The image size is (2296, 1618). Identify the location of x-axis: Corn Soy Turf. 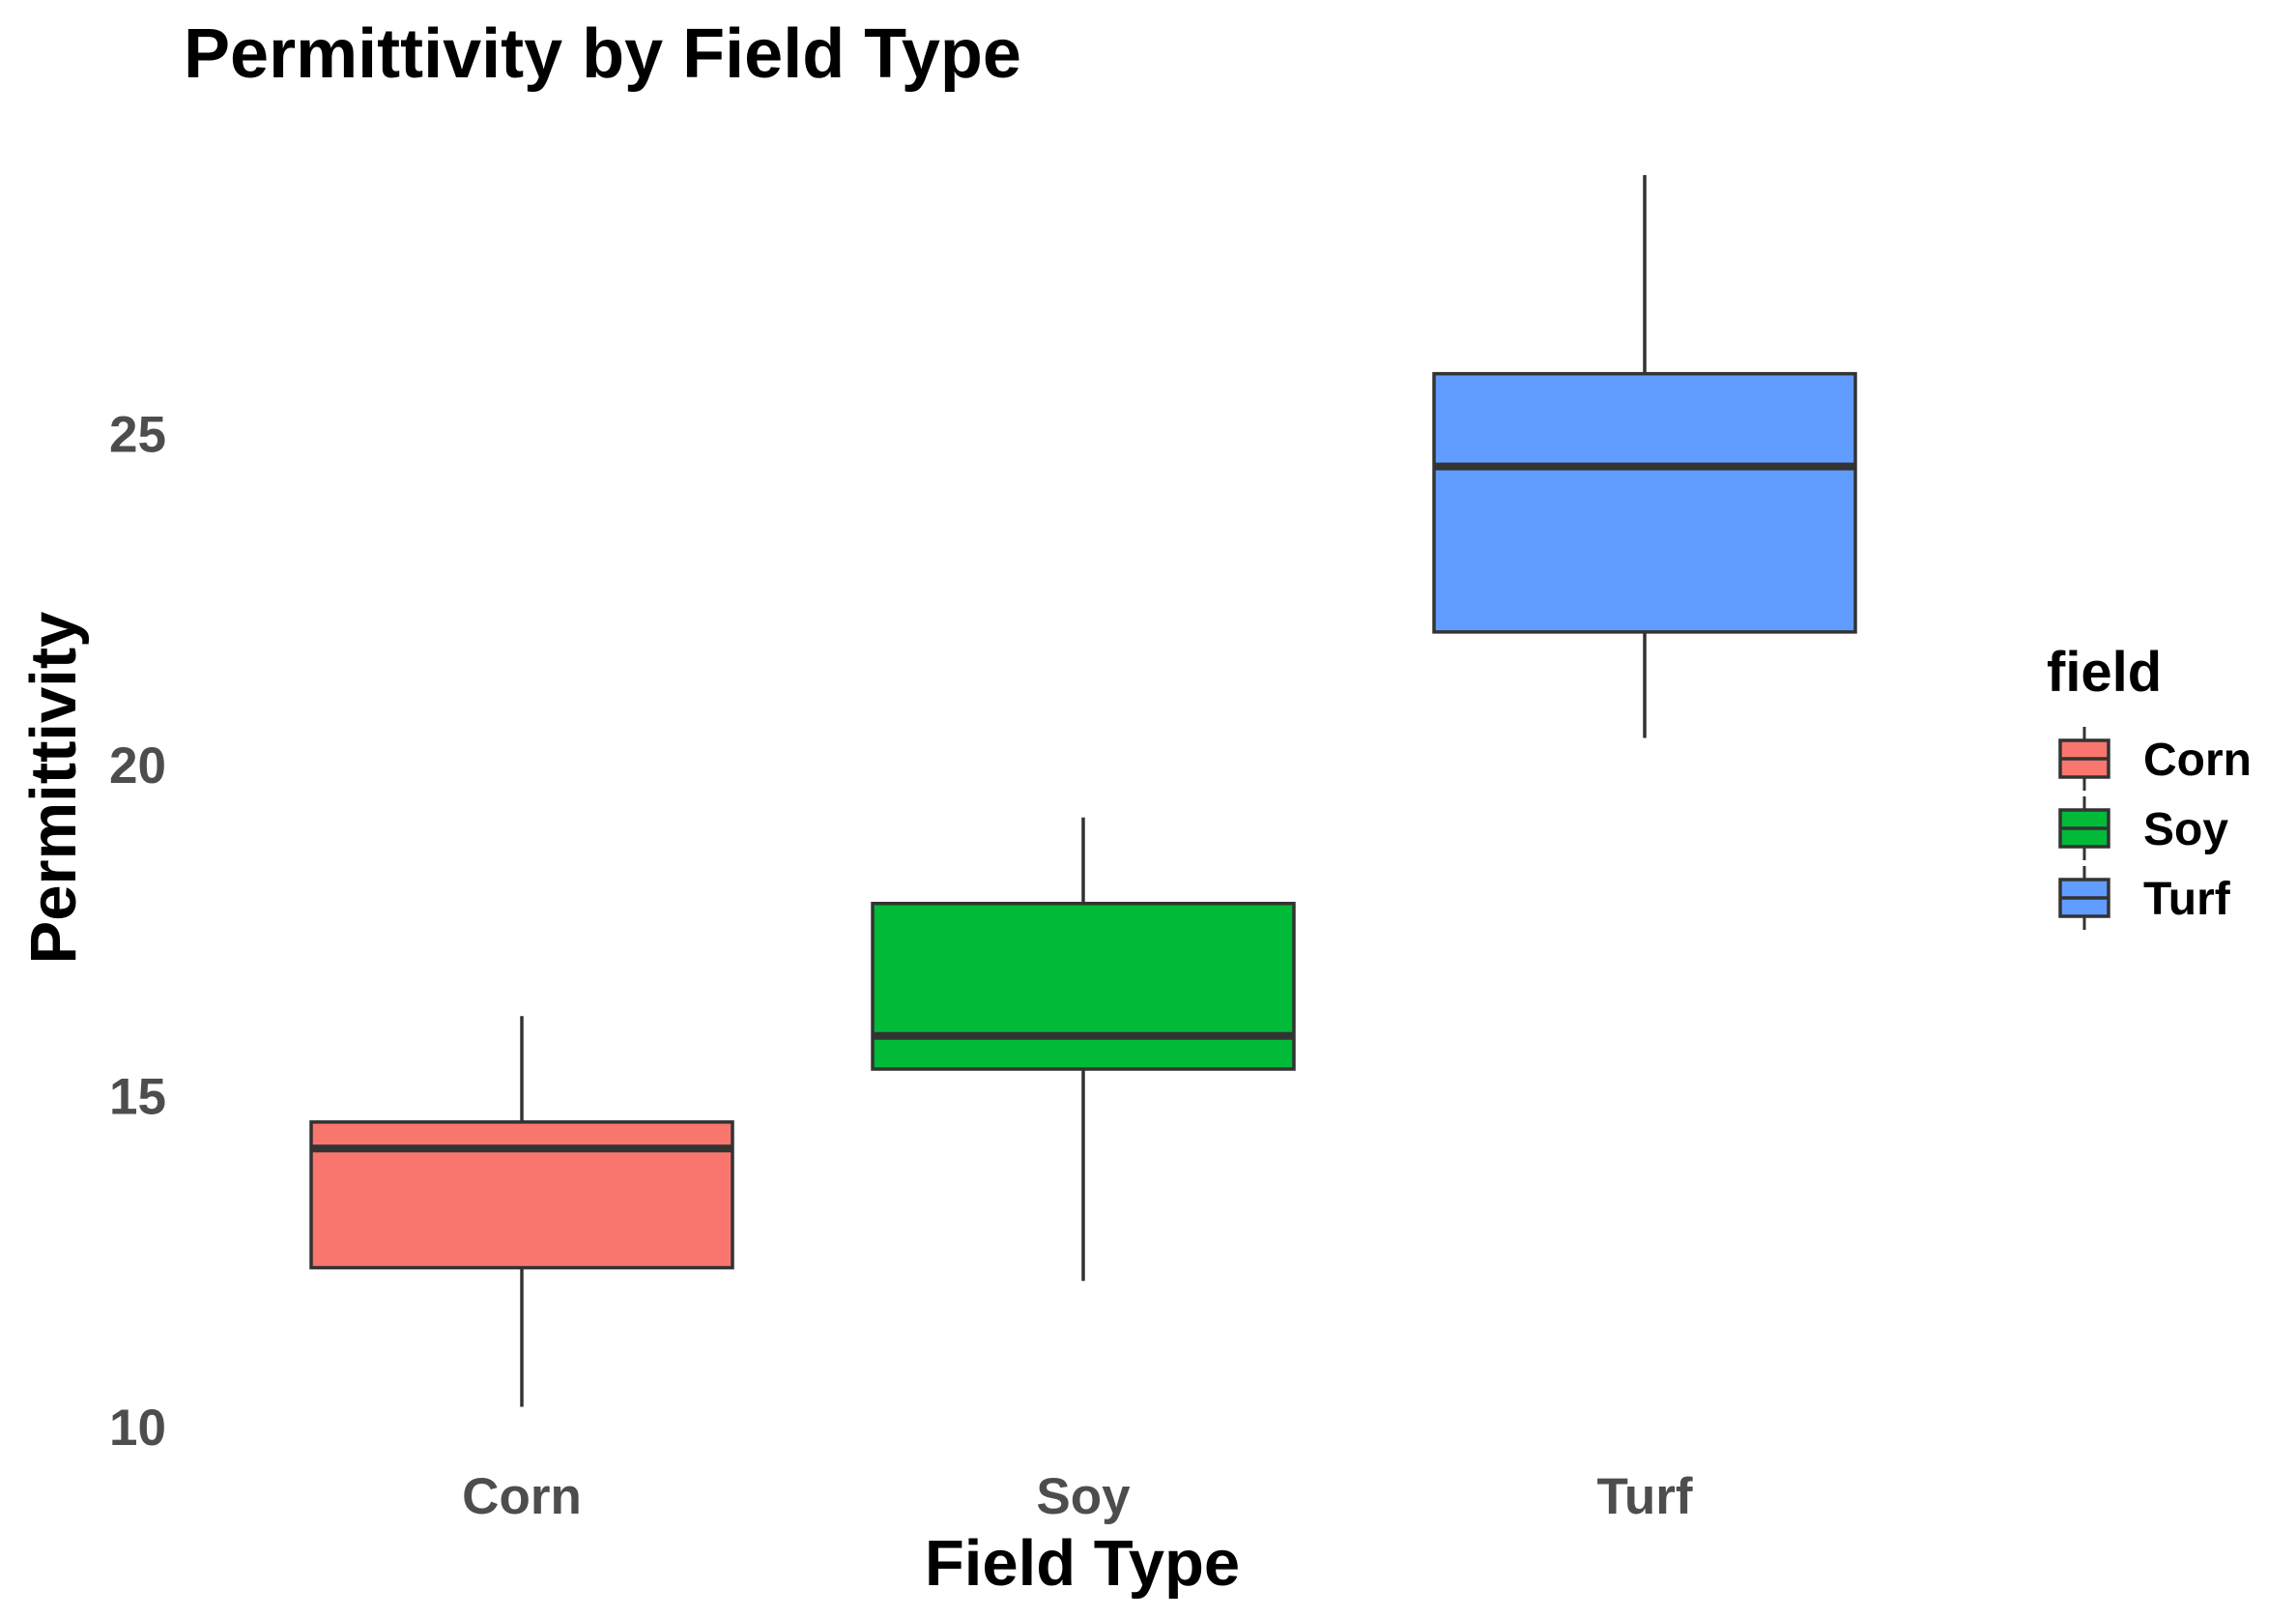
(1077, 1496).